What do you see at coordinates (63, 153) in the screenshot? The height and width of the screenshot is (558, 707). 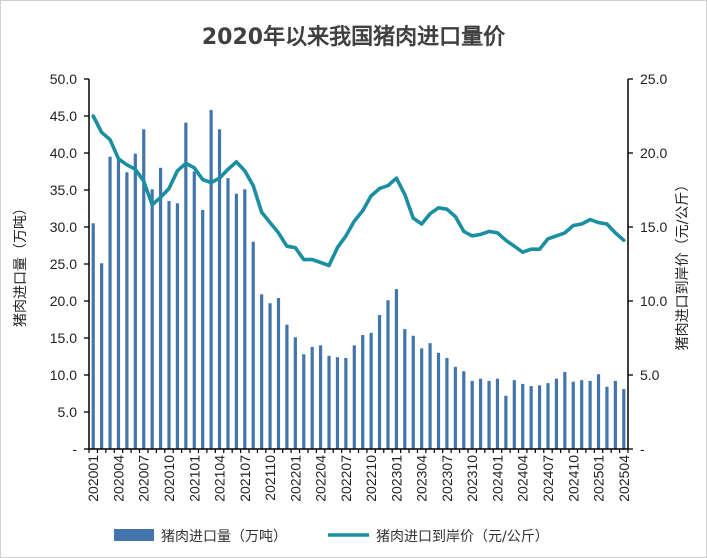 I see `y-tick-label: 40.0` at bounding box center [63, 153].